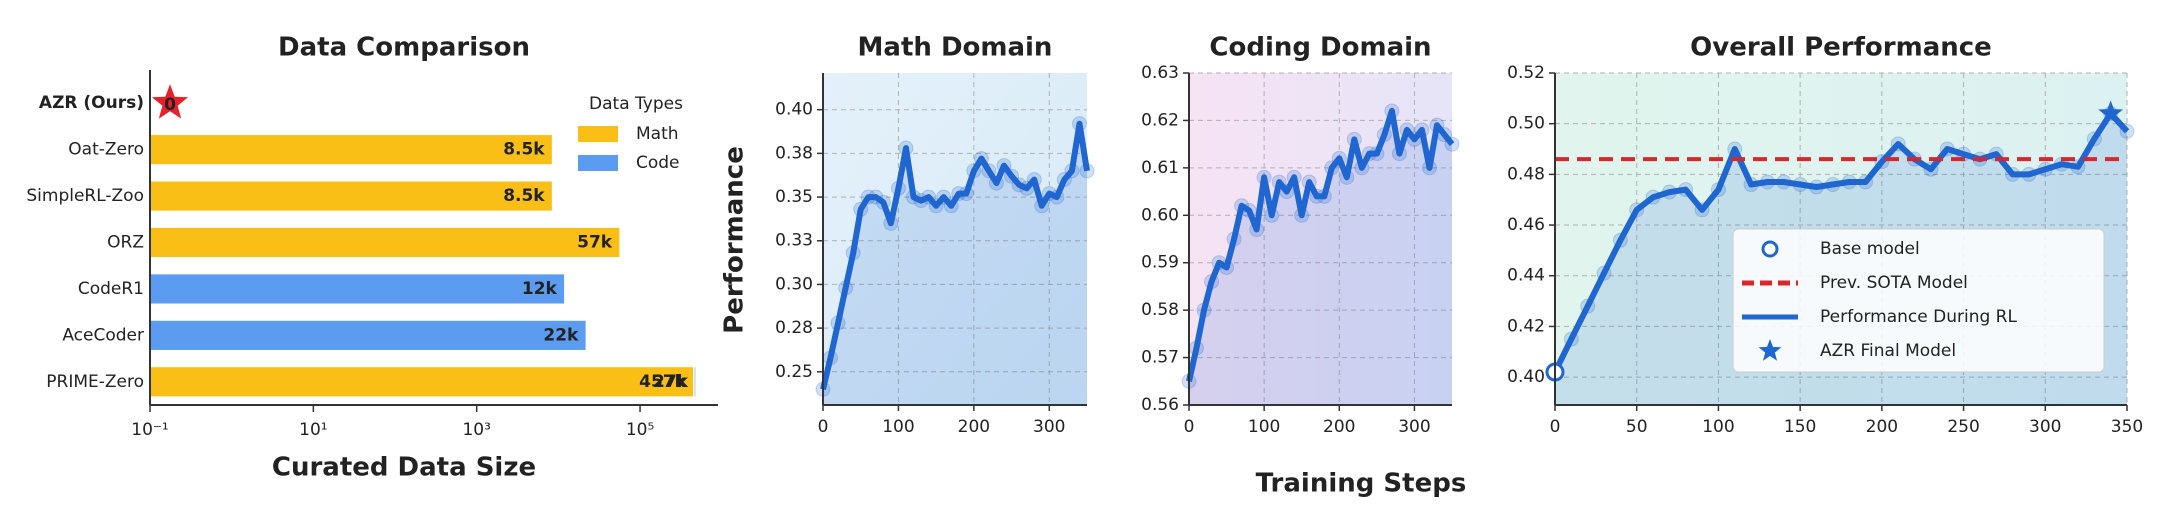  Describe the element at coordinates (1361, 484) in the screenshot. I see `shared-x-label: Training Steps` at that location.